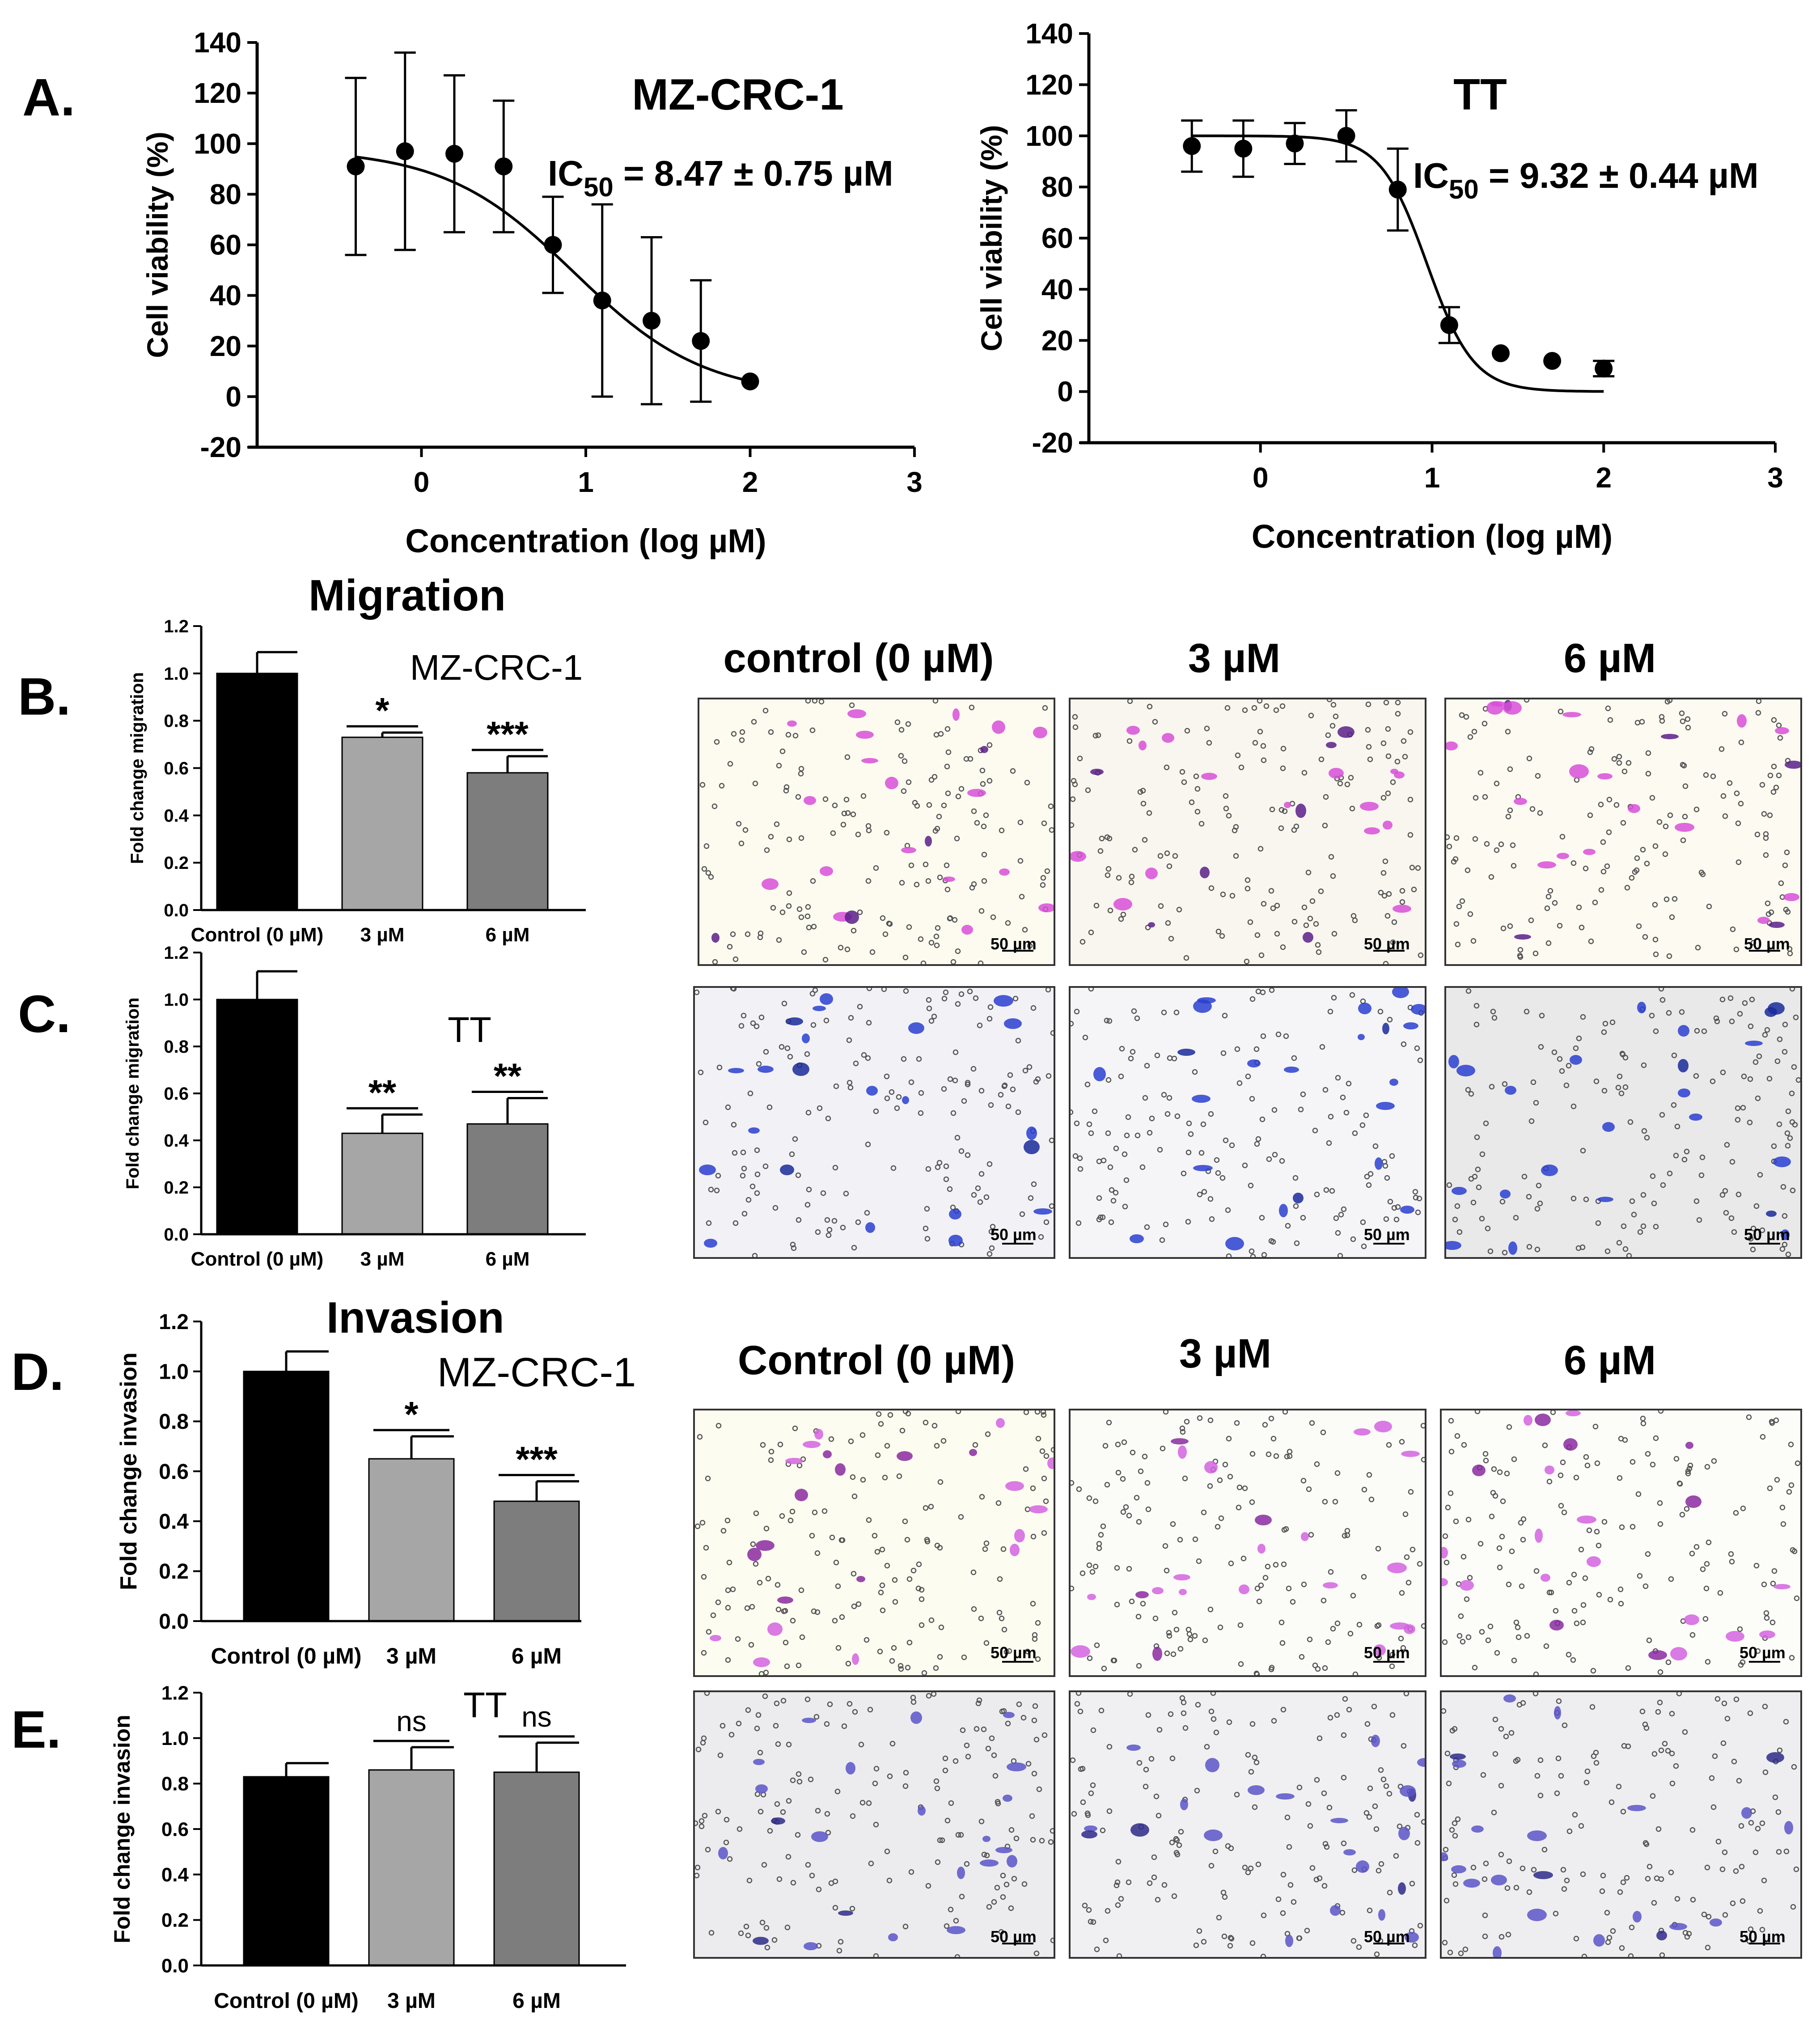 Image resolution: width=1820 pixels, height=2020 pixels. What do you see at coordinates (537, 1459) in the screenshot?
I see `significance-label: ***` at bounding box center [537, 1459].